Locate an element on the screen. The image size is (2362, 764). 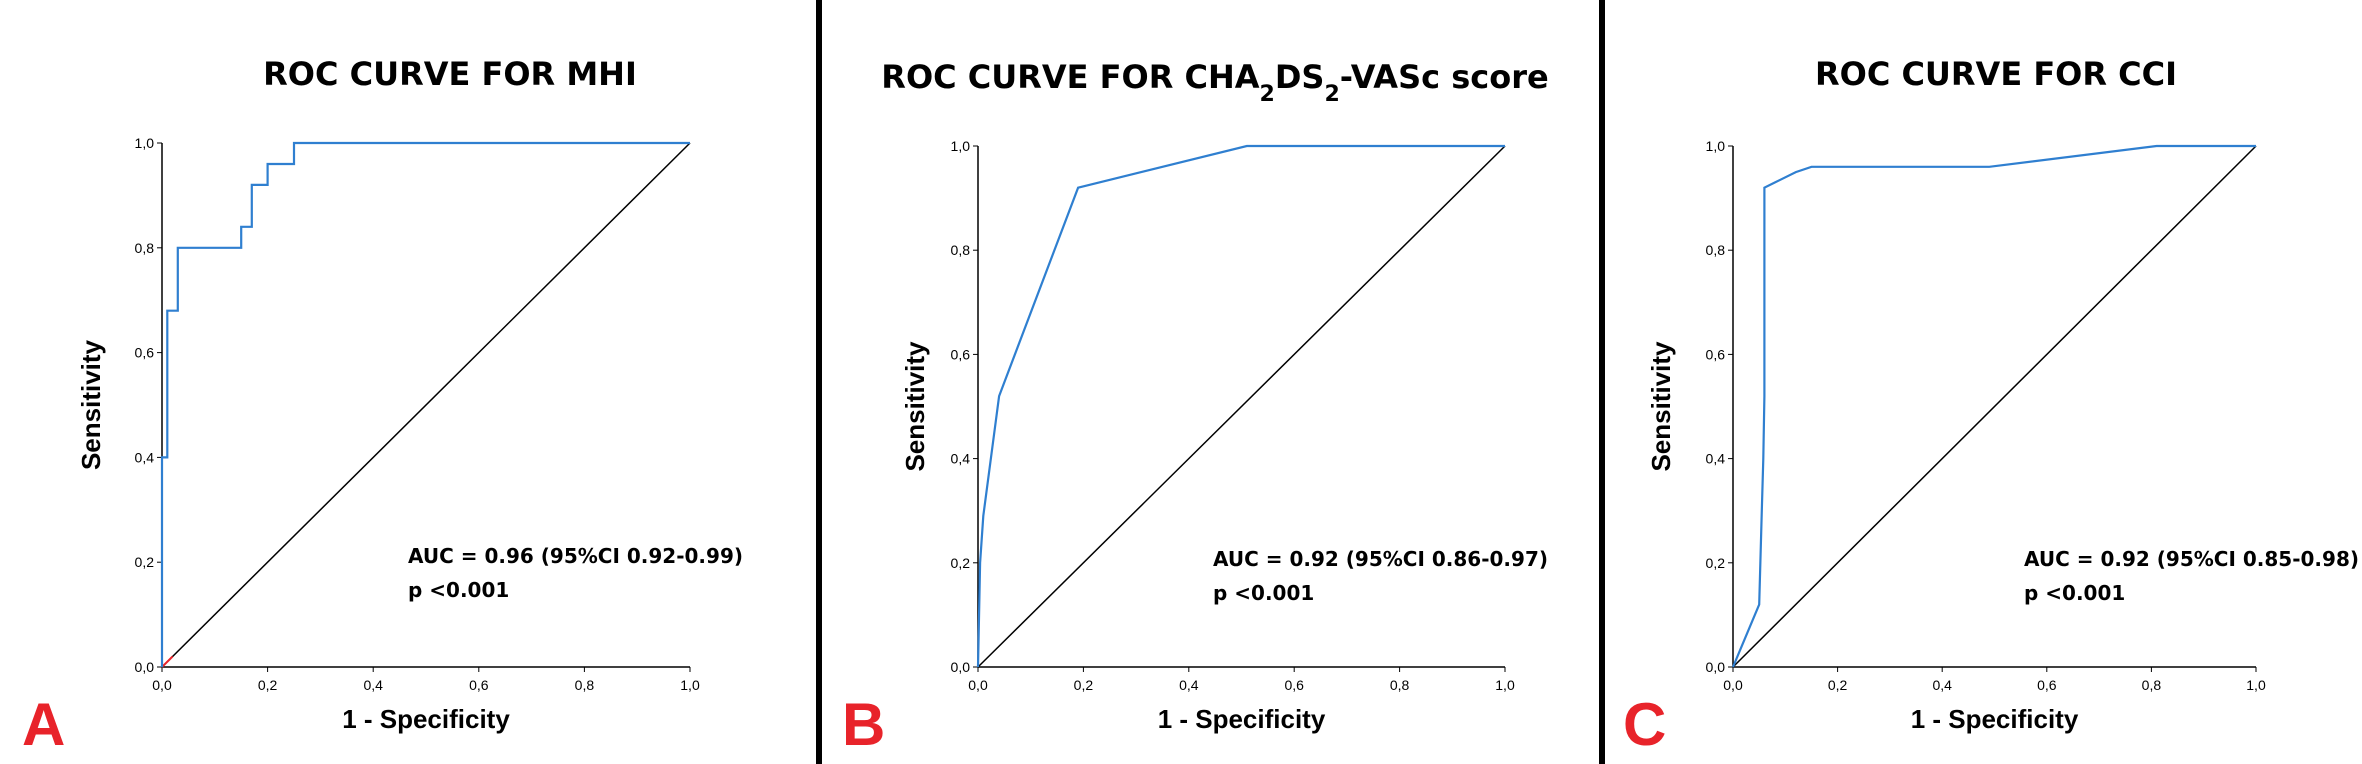
panel-letter: A is located at coordinates (43, 724).